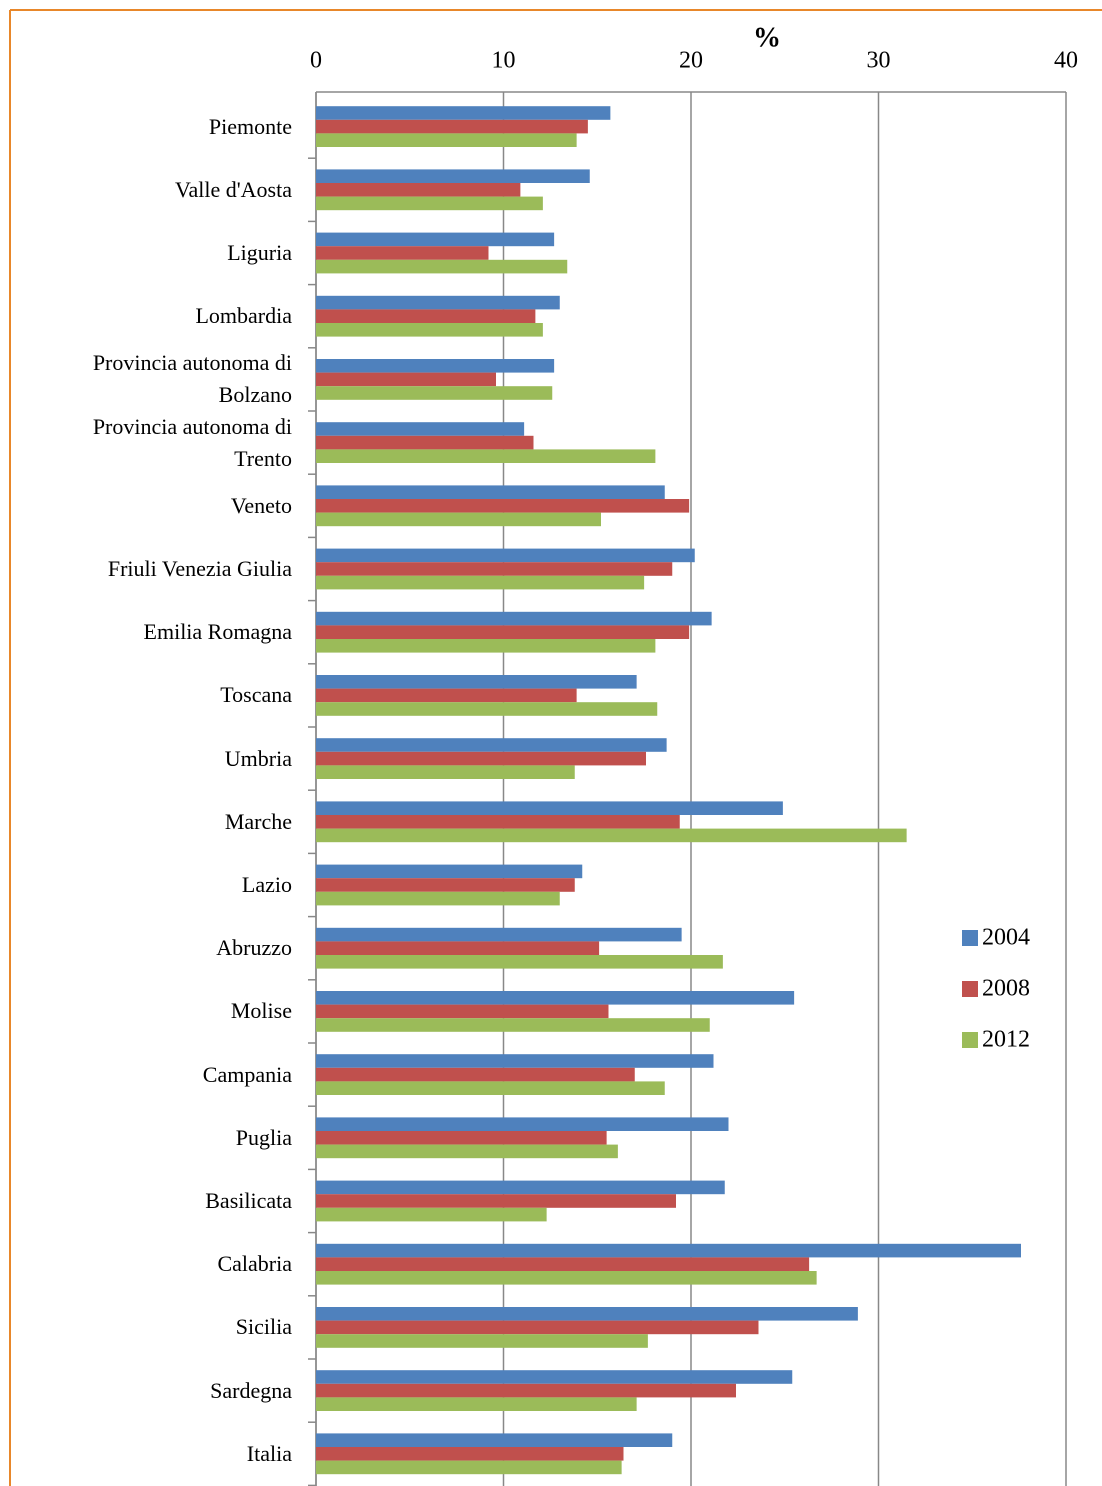  Describe the element at coordinates (263, 1137) in the screenshot. I see `y-tick-label: Puglia` at that location.